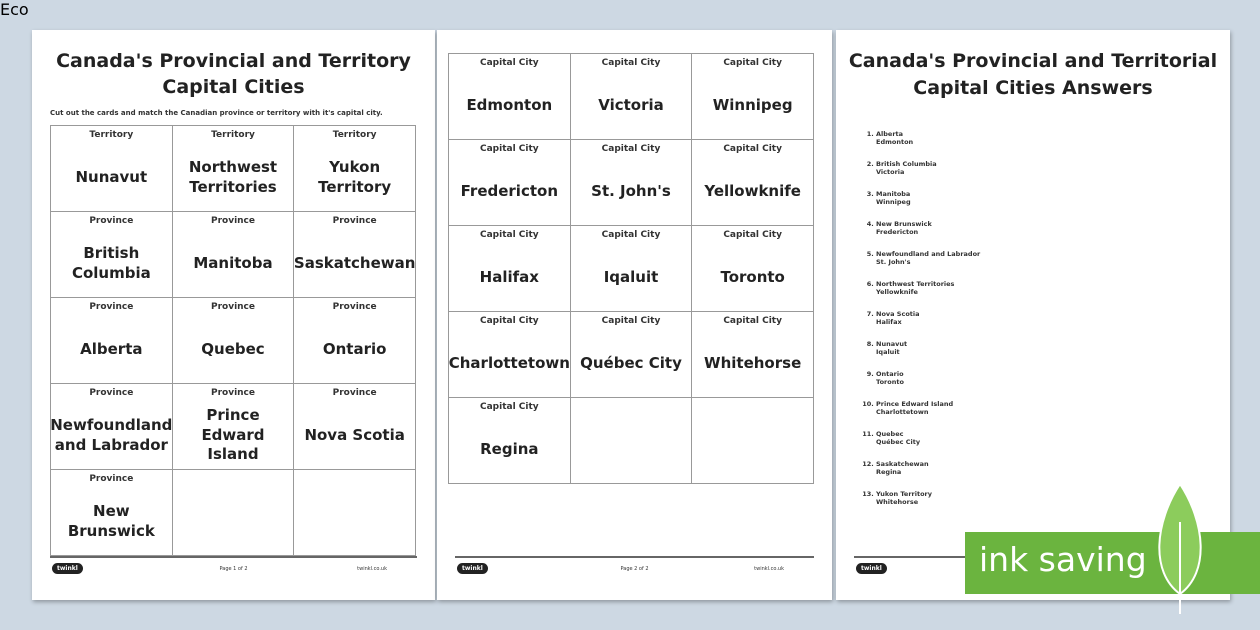 This screenshot has width=1260, height=630. I want to click on card-name: Saskatchewan, so click(354, 262).